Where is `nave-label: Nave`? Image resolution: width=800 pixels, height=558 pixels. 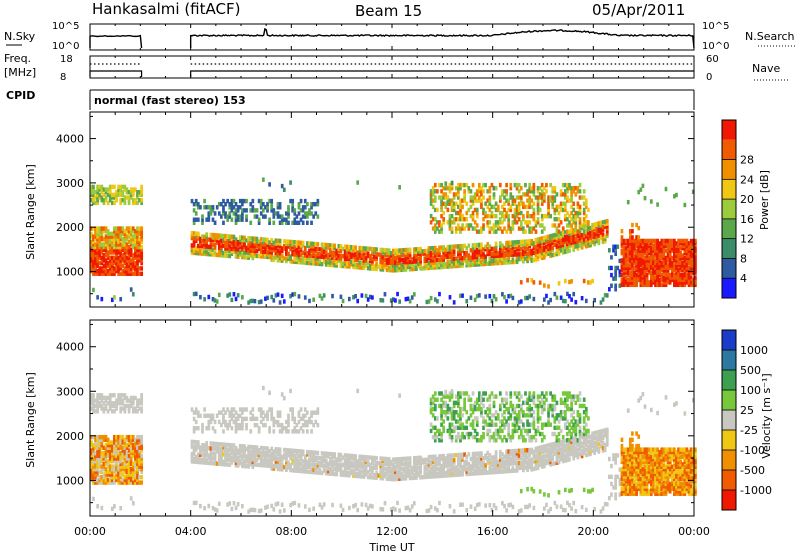 nave-label: Nave is located at coordinates (766, 68).